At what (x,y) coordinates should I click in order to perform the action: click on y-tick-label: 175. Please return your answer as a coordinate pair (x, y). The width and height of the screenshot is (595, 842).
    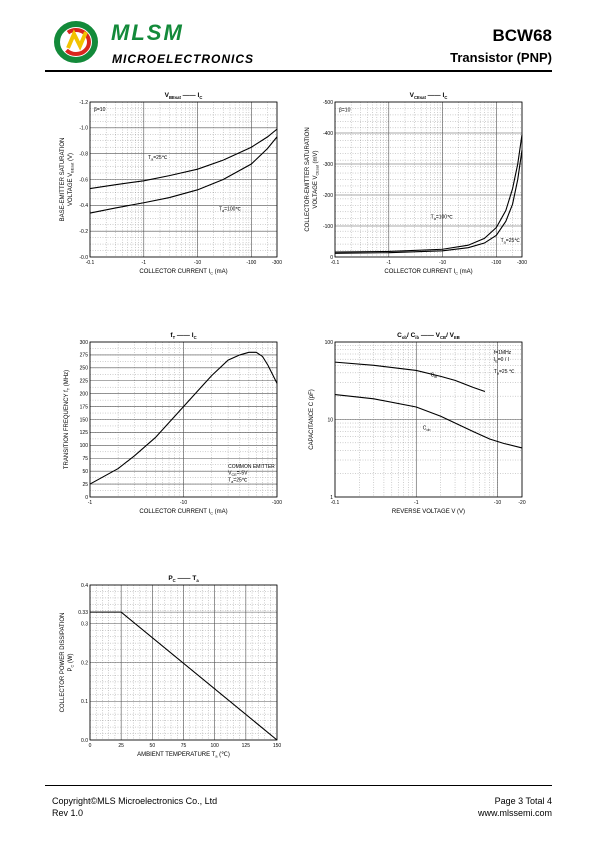
    Looking at the image, I should click on (84, 407).